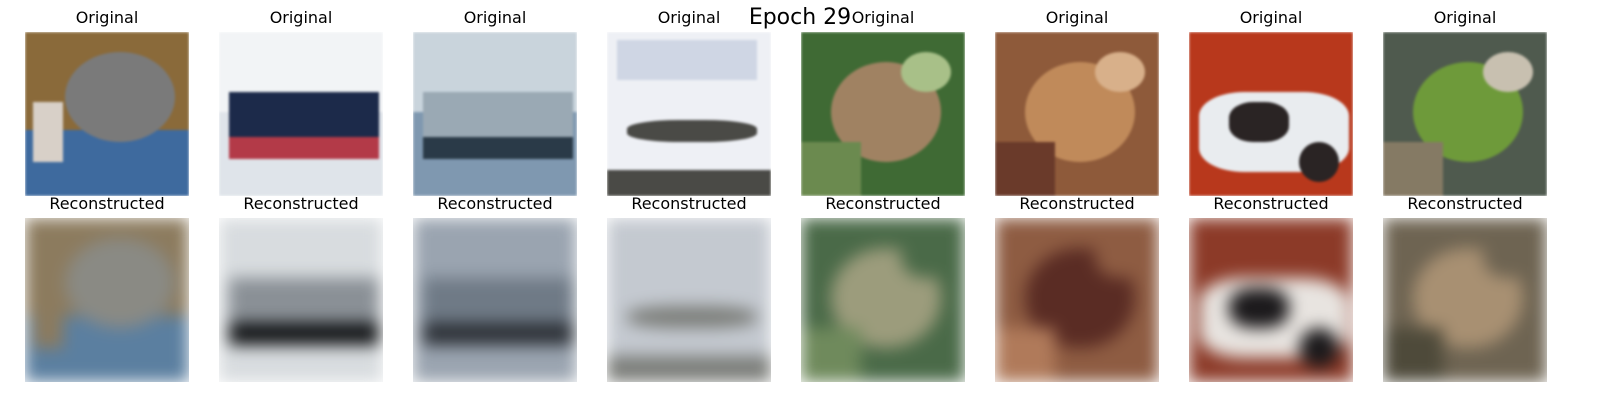 The width and height of the screenshot is (1600, 400). What do you see at coordinates (800, 17) in the screenshot?
I see `figure-title: Epoch 29` at bounding box center [800, 17].